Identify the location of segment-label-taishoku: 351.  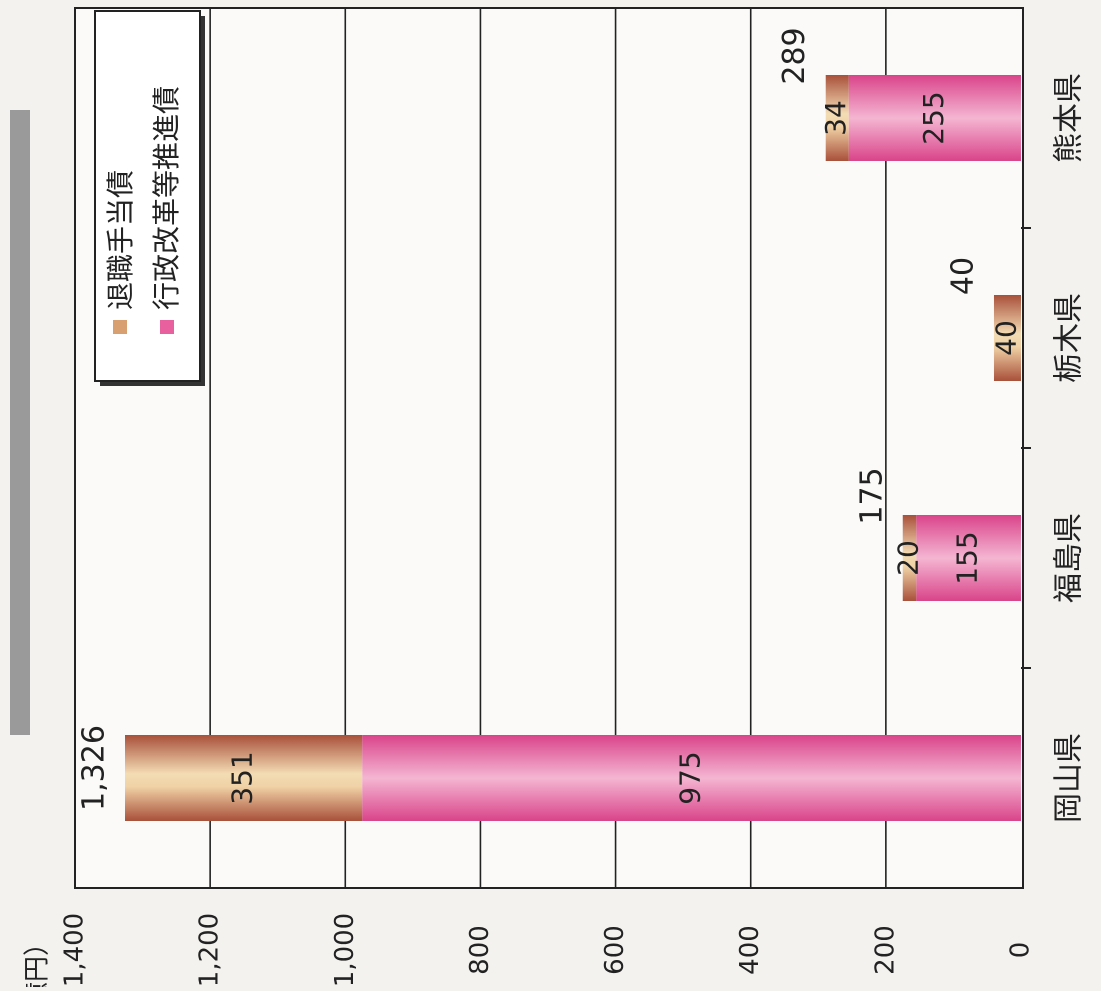
(242, 777).